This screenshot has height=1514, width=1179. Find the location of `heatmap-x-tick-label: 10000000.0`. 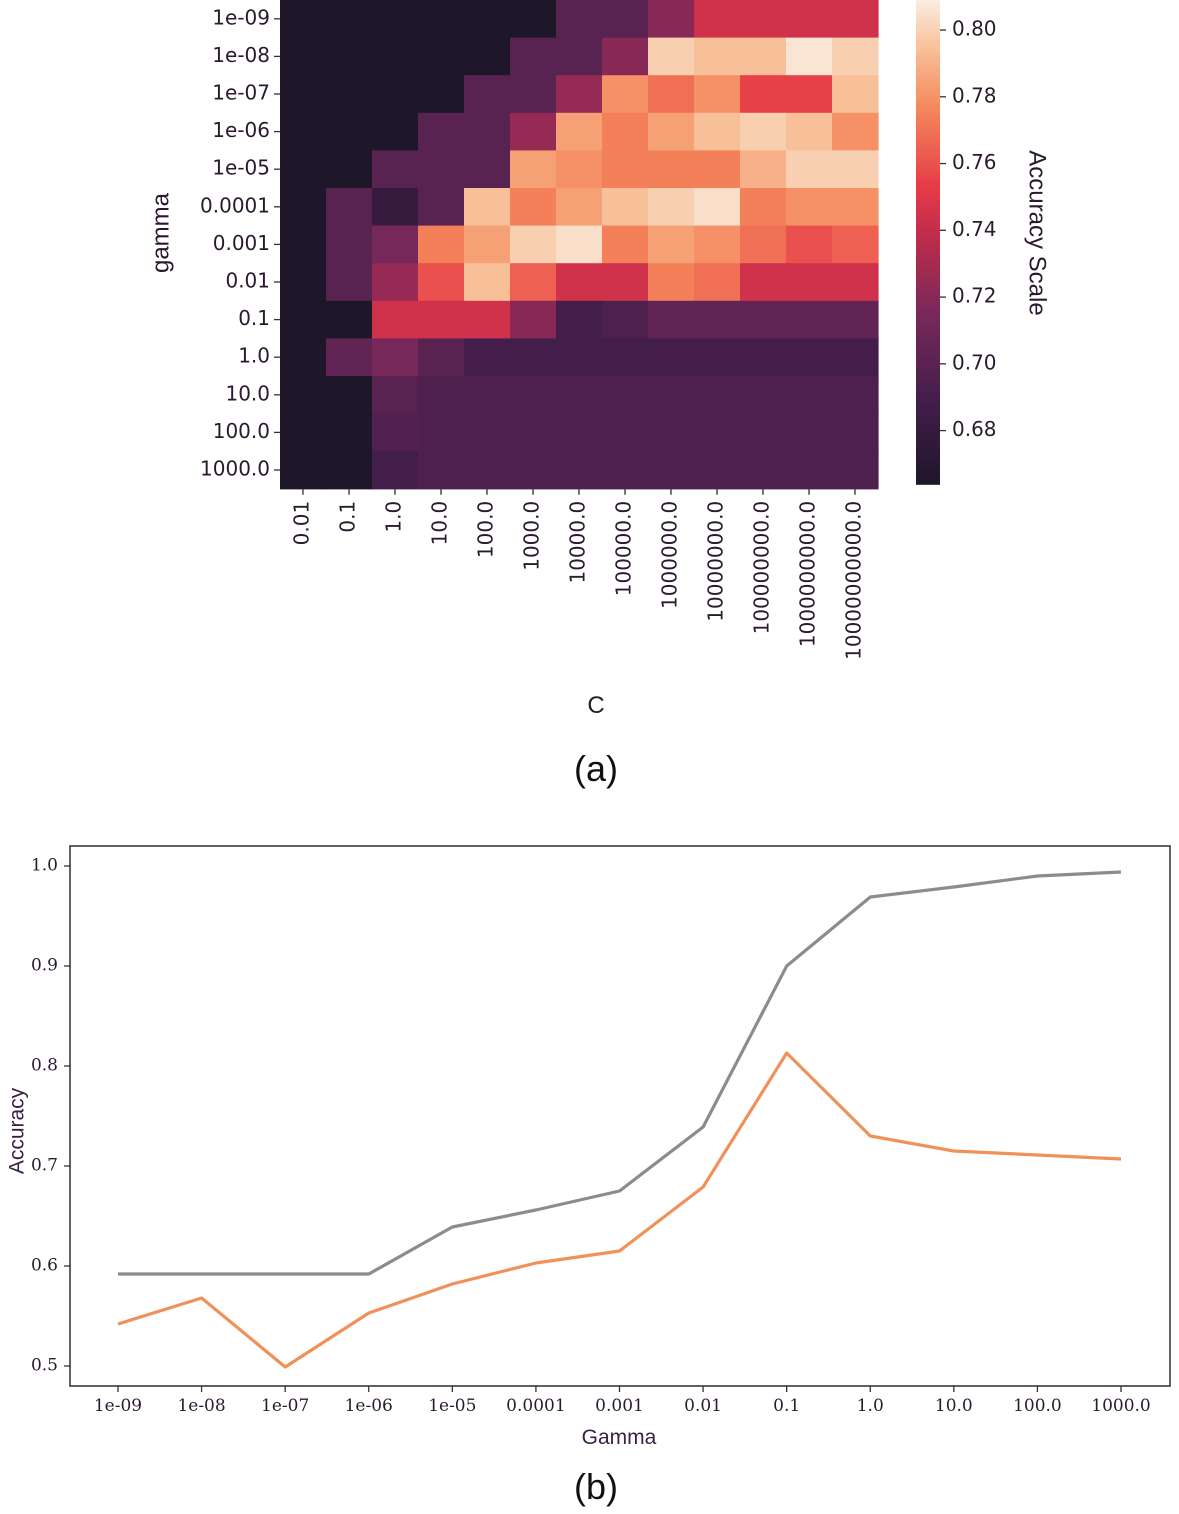

heatmap-x-tick-label: 10000000.0 is located at coordinates (716, 561).